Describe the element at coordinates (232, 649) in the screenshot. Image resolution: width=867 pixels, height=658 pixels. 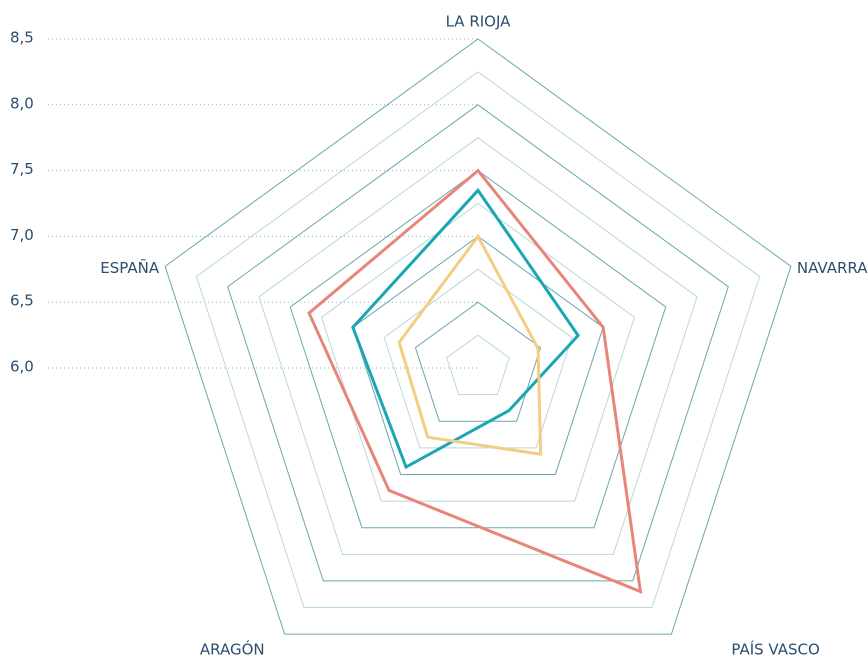
I see `category-label: ARAGÓN` at that location.